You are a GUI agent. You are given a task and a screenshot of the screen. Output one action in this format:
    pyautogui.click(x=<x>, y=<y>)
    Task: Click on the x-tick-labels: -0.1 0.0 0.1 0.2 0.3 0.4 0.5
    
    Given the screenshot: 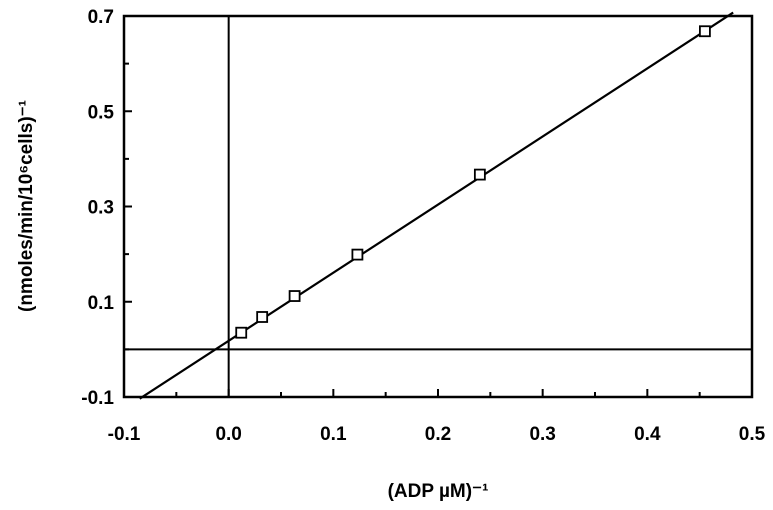 What is the action you would take?
    pyautogui.click(x=437, y=434)
    